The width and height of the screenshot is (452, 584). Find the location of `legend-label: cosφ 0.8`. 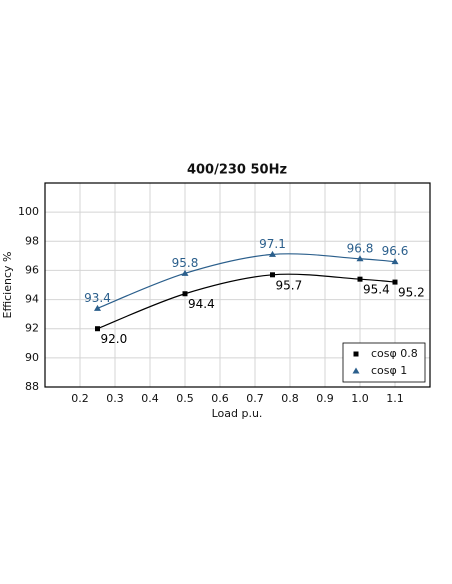

legend-label: cosφ 0.8 is located at coordinates (394, 353).